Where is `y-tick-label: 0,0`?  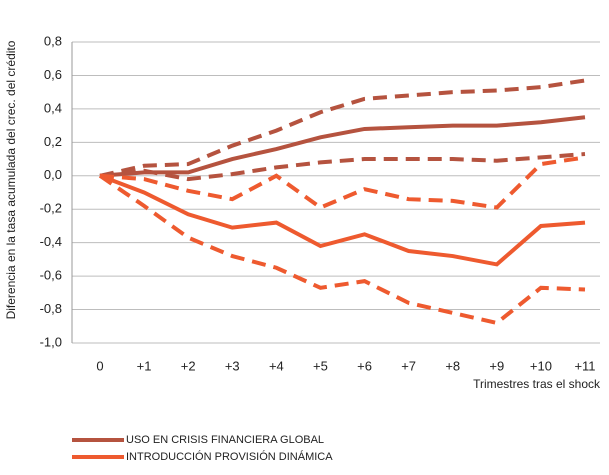 y-tick-label: 0,0 is located at coordinates (53, 174).